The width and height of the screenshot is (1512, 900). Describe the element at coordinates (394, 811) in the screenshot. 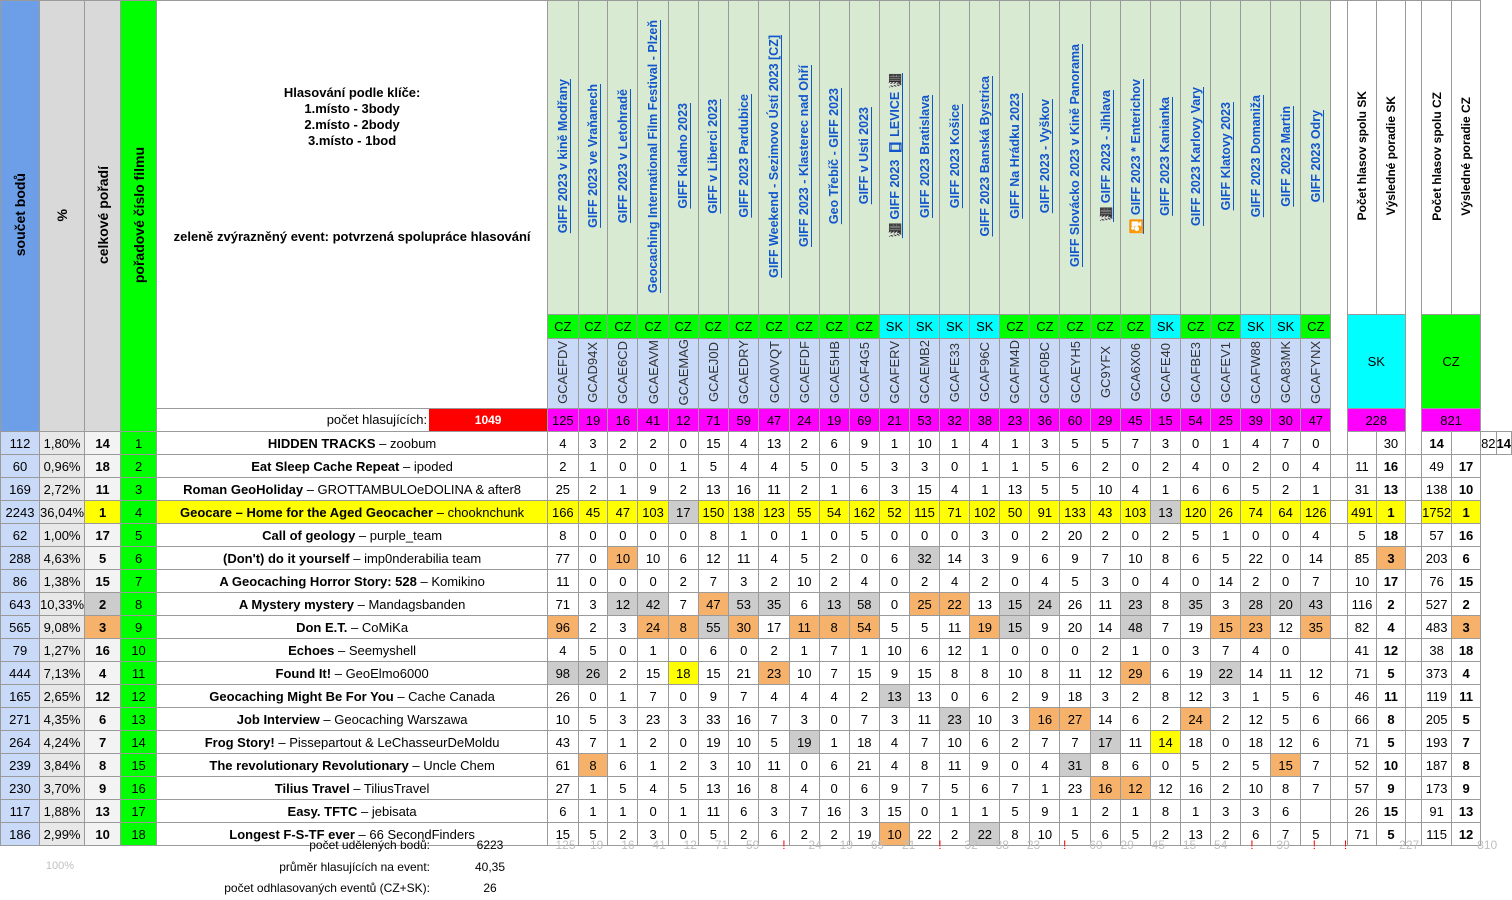

I see `film-author: jebisata` at that location.